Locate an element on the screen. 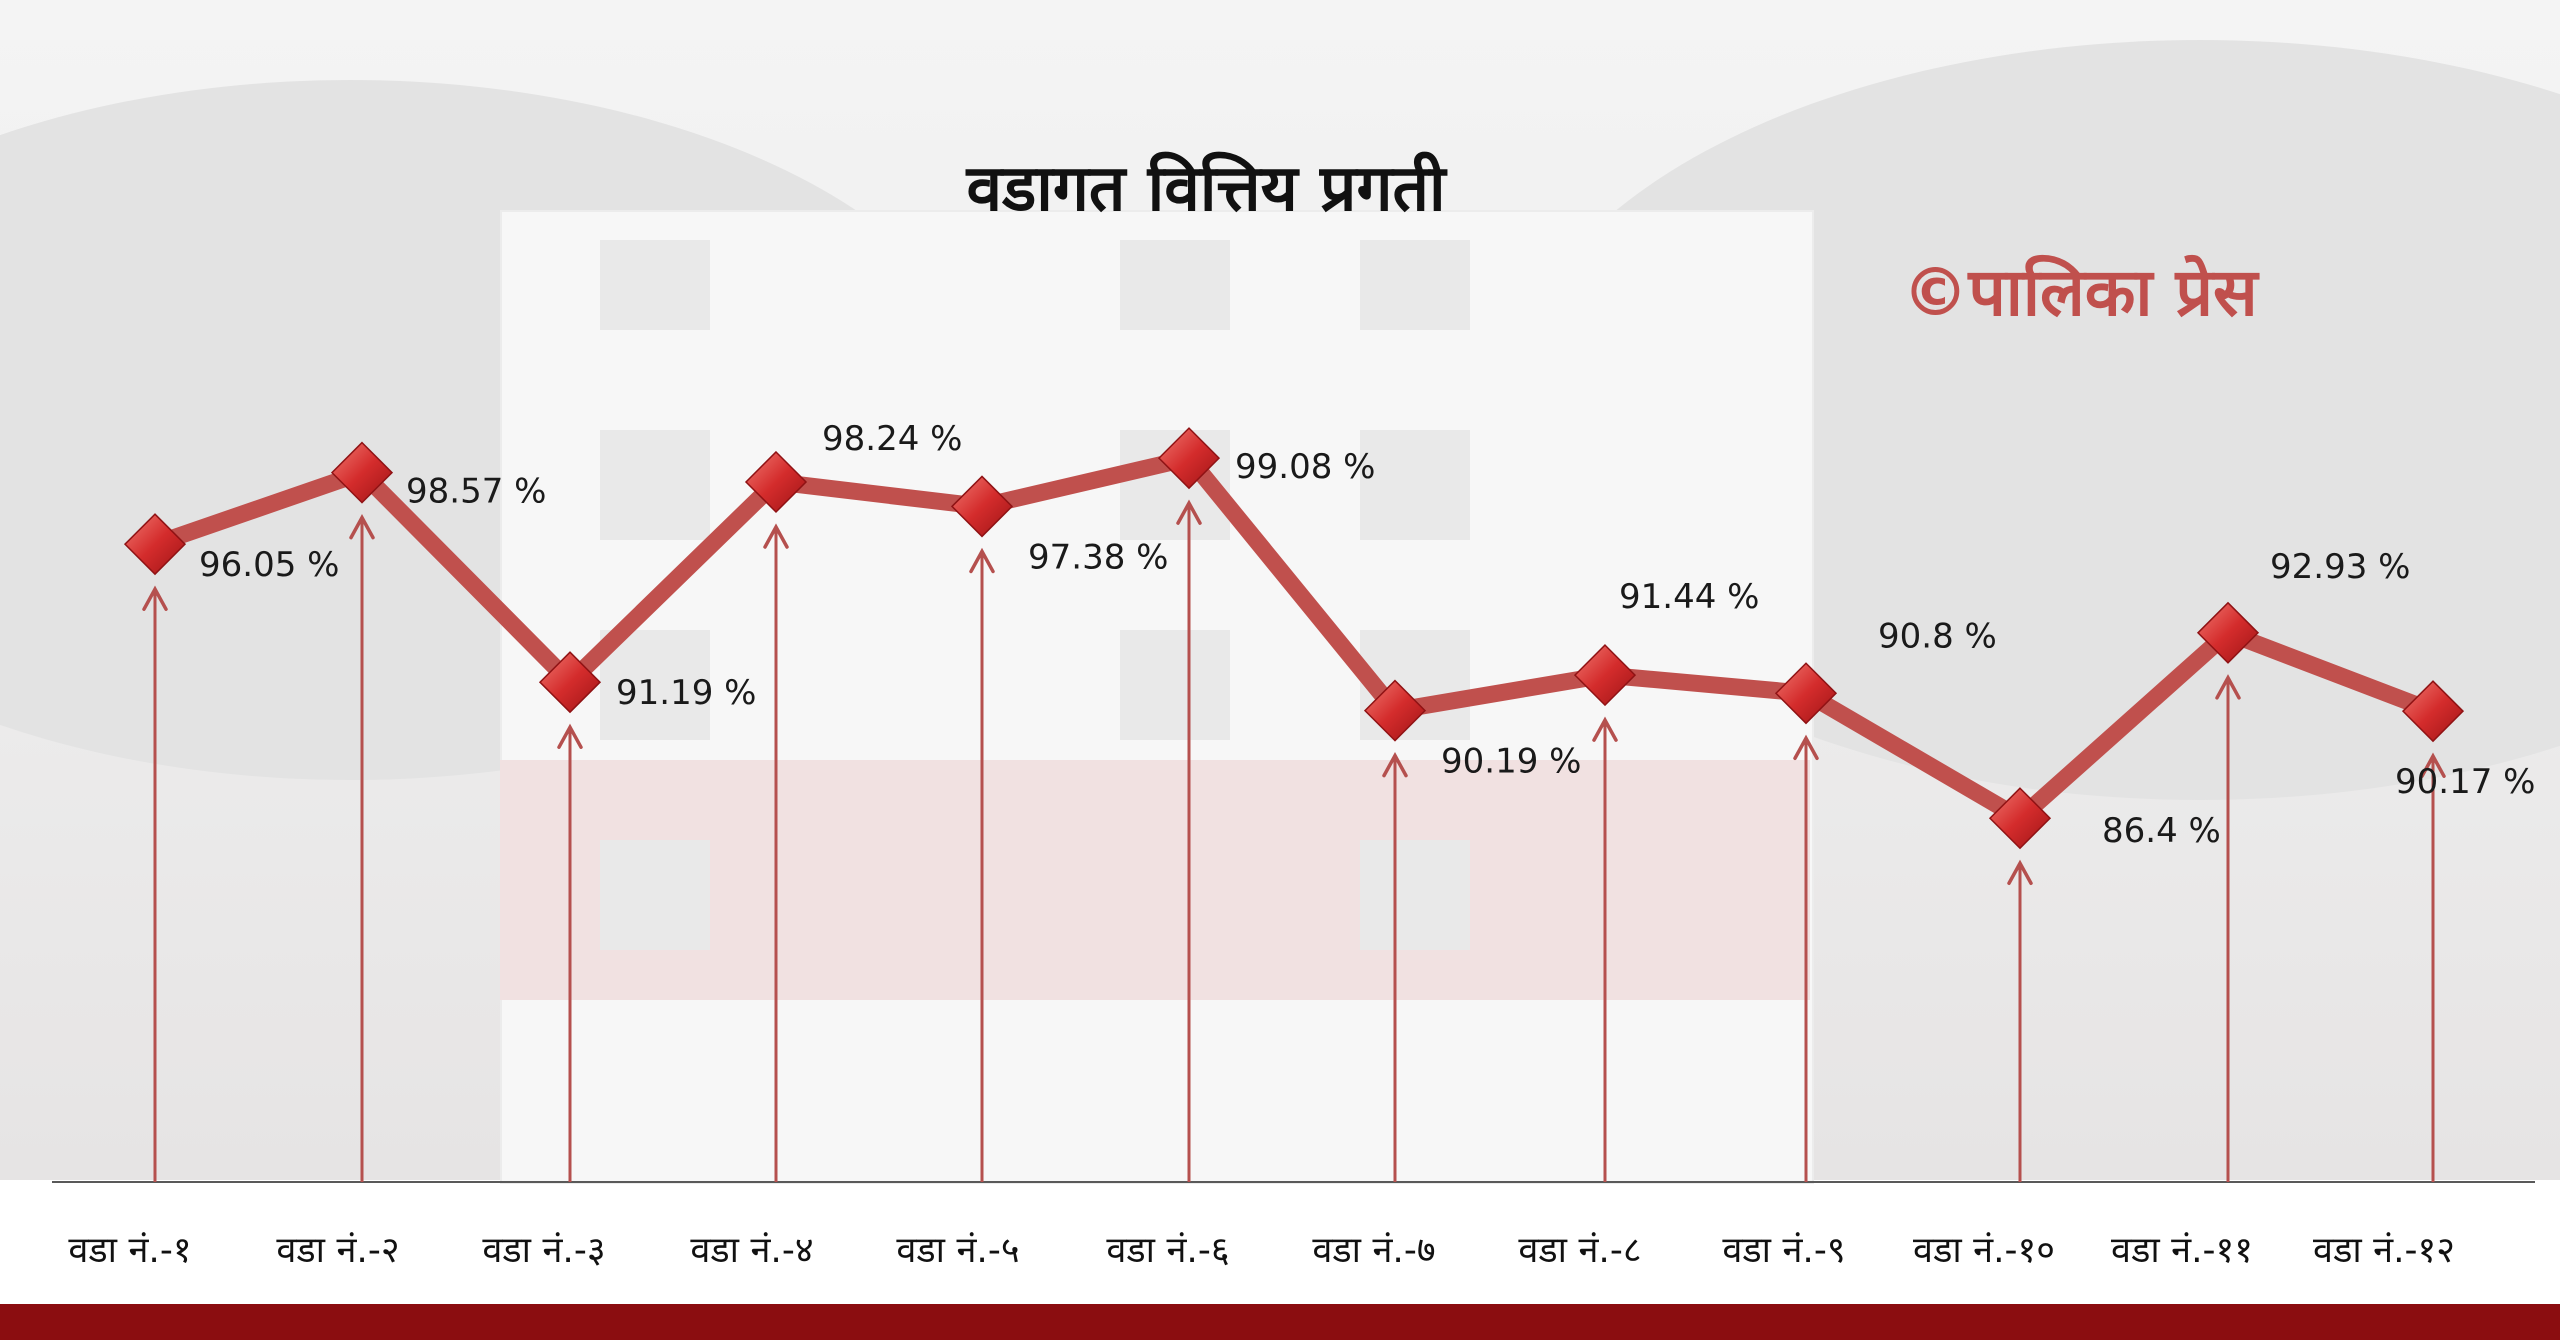  data-label: 98.57 % is located at coordinates (476, 492).